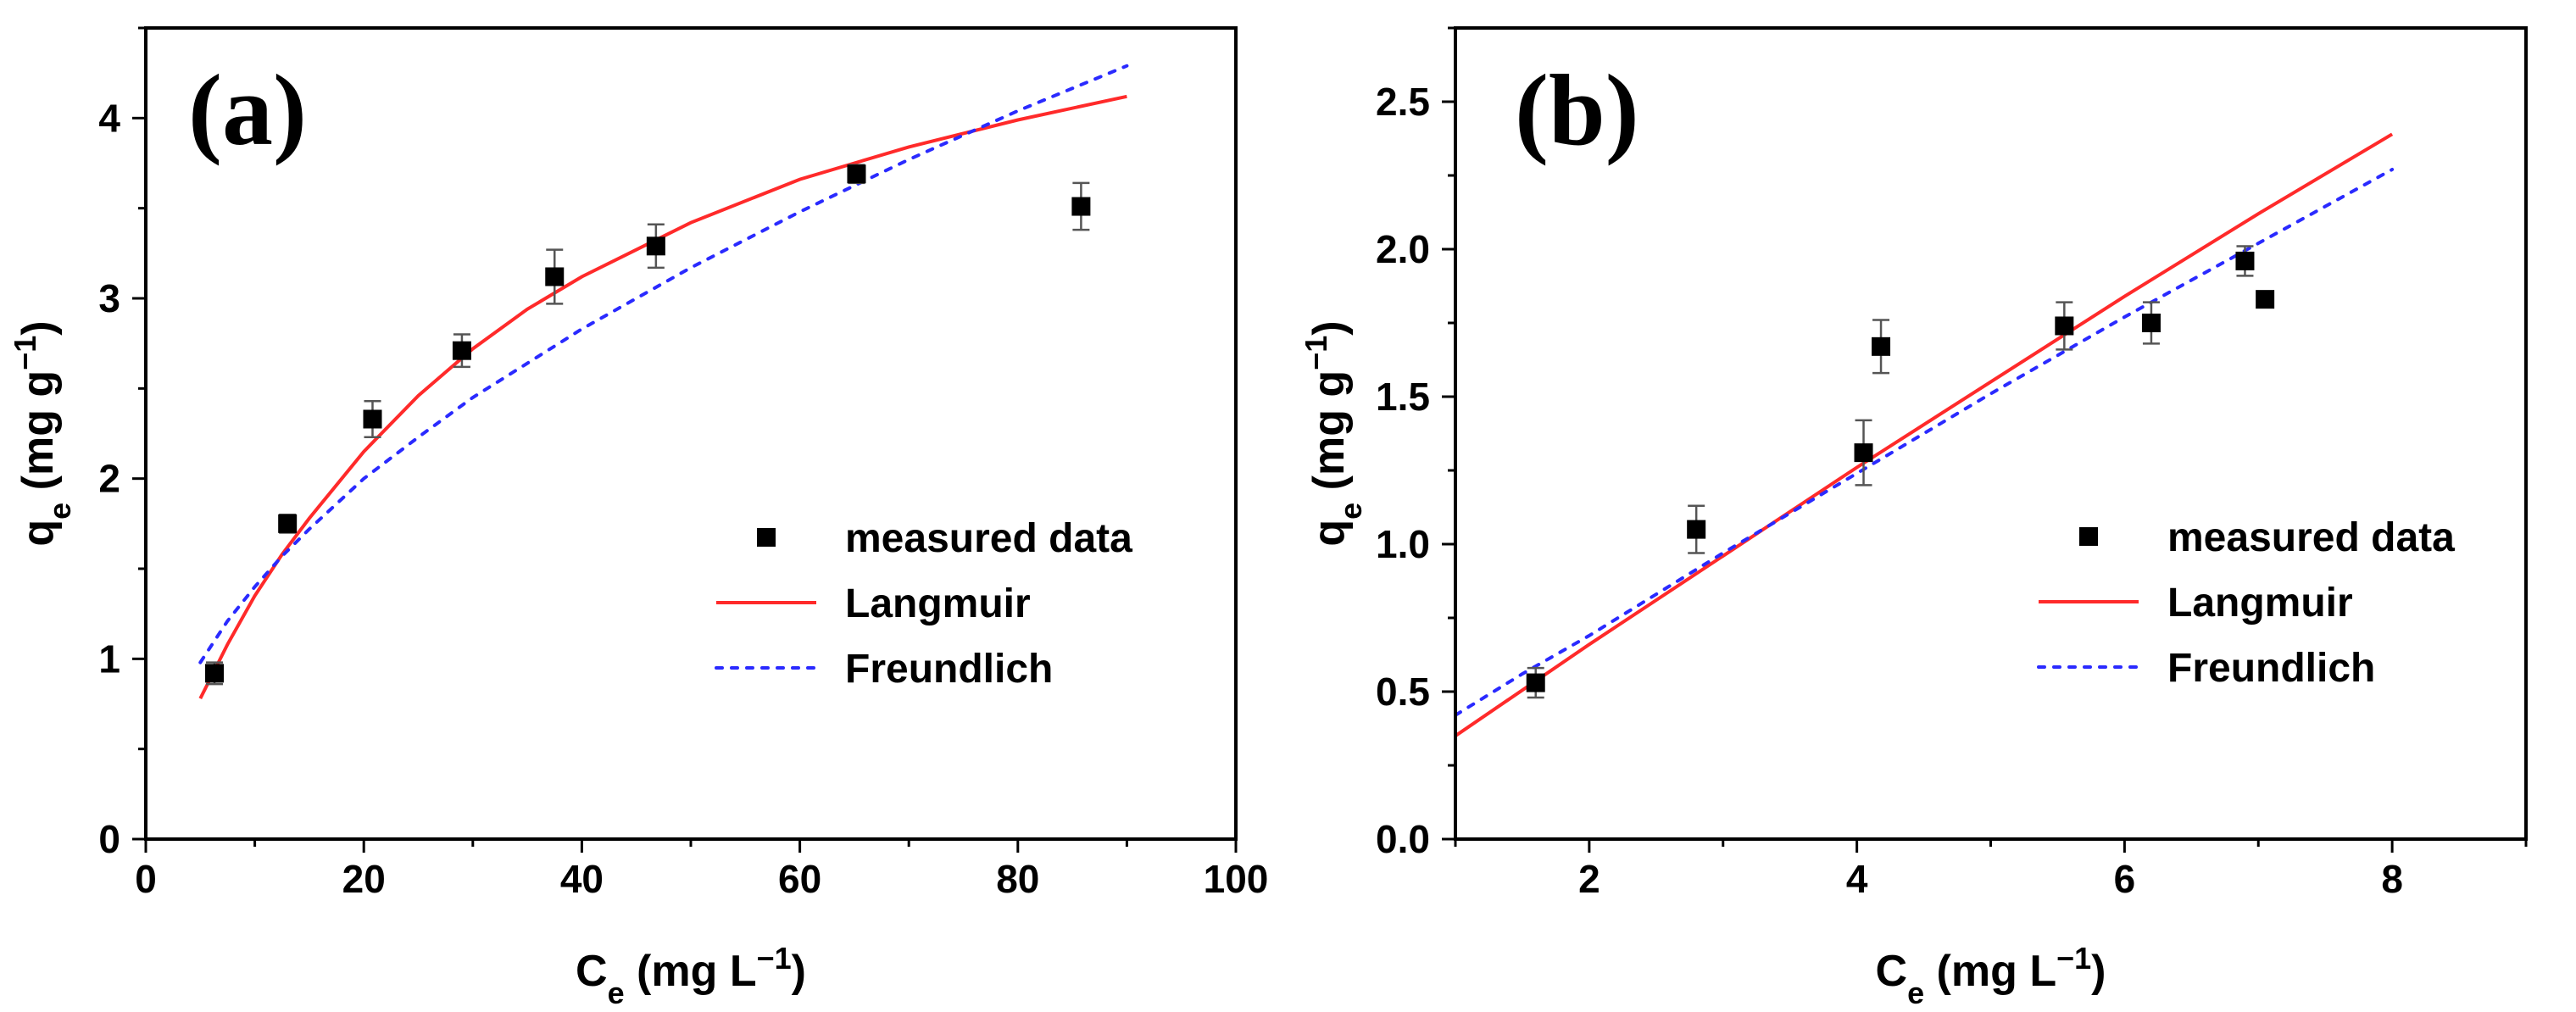  What do you see at coordinates (2125, 879) in the screenshot?
I see `x-tick-label: 6` at bounding box center [2125, 879].